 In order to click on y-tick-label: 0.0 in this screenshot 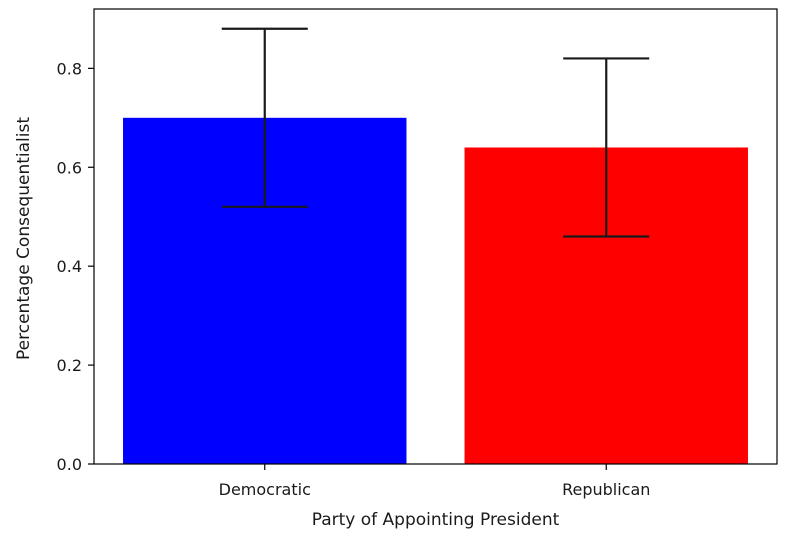, I will do `click(69, 464)`.